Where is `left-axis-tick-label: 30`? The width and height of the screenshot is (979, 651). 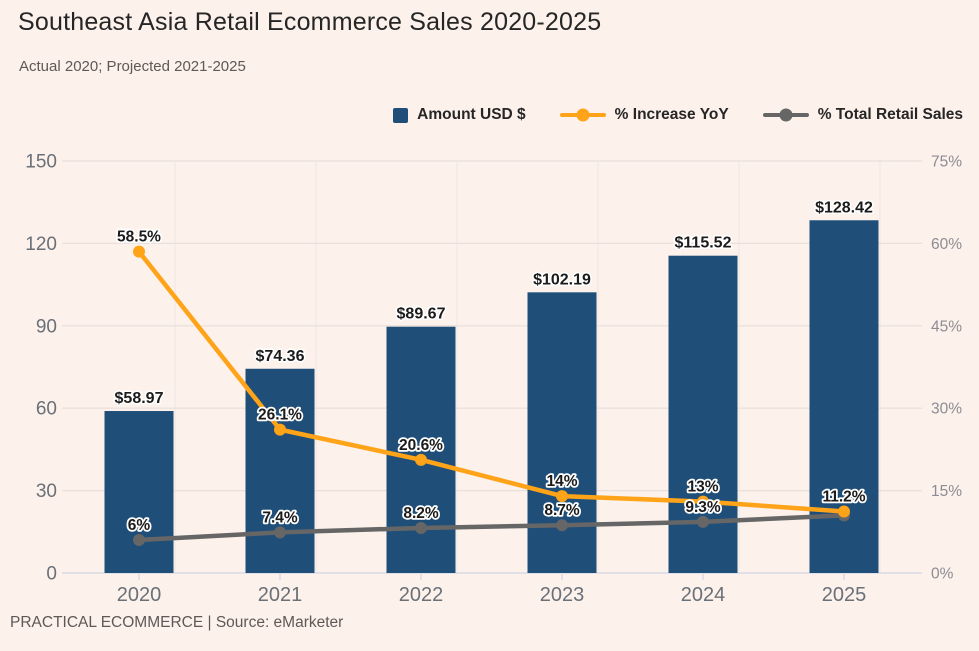 left-axis-tick-label: 30 is located at coordinates (46, 491).